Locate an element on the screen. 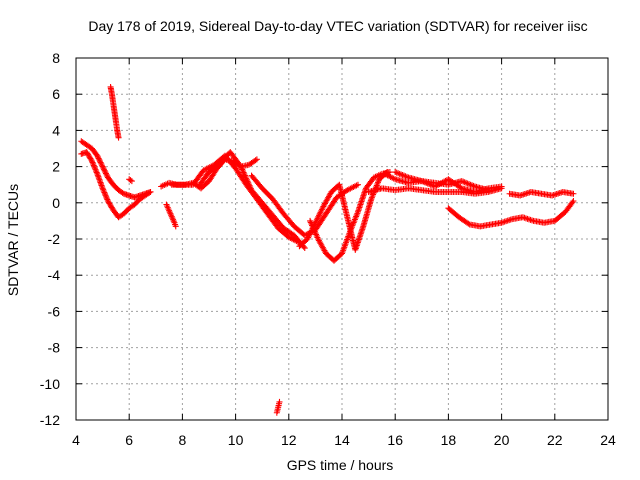  x-tick-label: 22 is located at coordinates (555, 440).